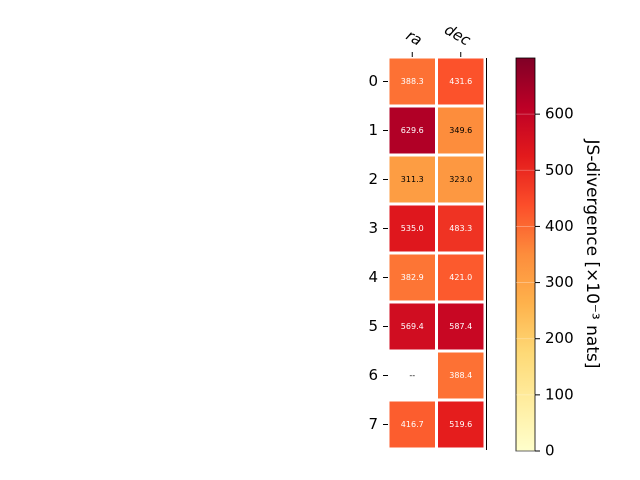  I want to click on cell-value-label: 569.4, so click(412, 326).